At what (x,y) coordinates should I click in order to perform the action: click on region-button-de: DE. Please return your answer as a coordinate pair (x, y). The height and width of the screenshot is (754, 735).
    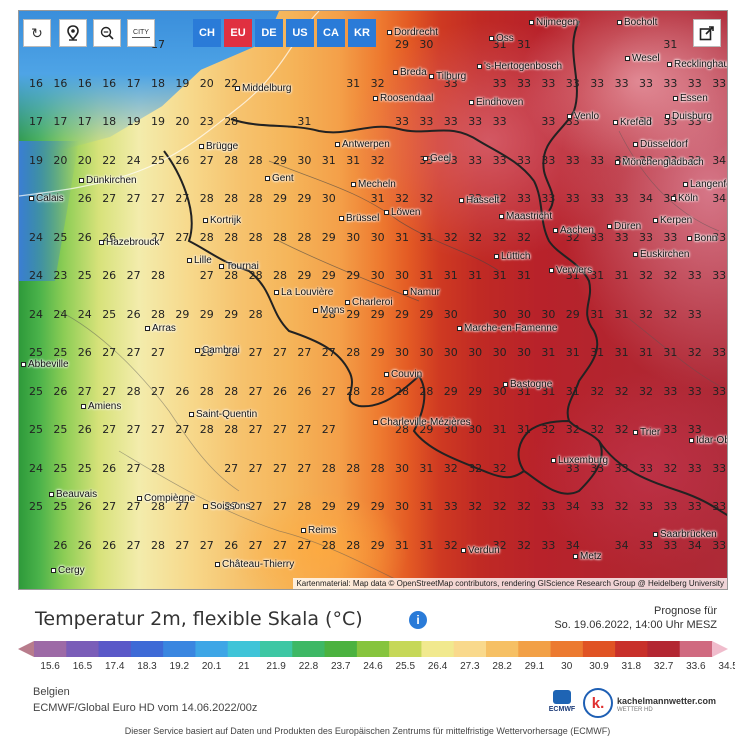
    Looking at the image, I should click on (269, 33).